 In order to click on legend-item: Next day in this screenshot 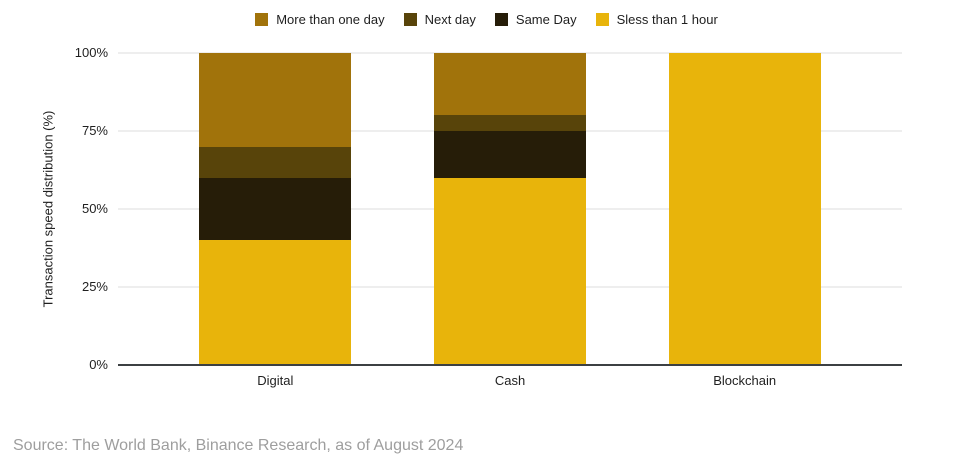, I will do `click(439, 19)`.